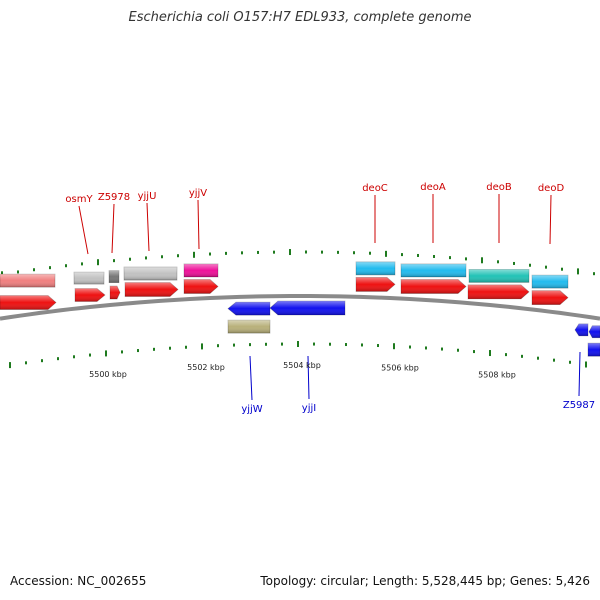 This screenshot has height=600, width=600. I want to click on gene-name: deoD, so click(551, 188).